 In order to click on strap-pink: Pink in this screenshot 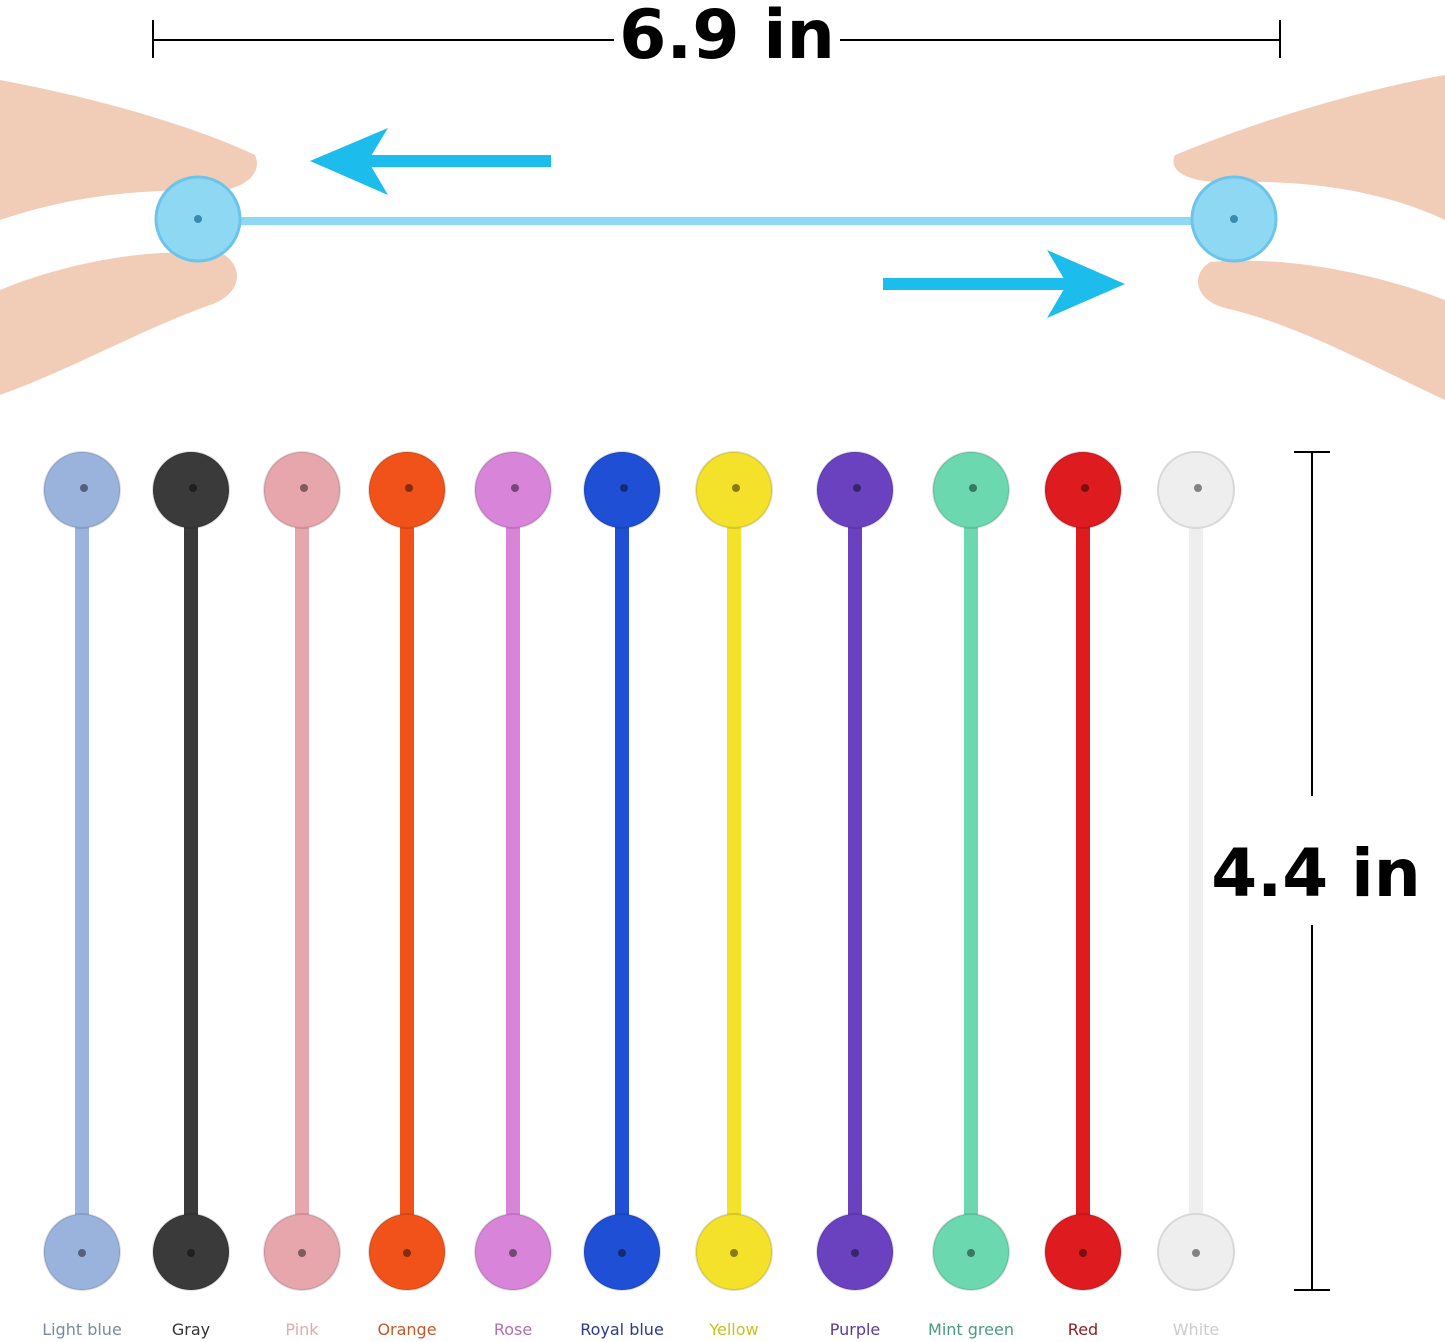, I will do `click(302, 895)`.